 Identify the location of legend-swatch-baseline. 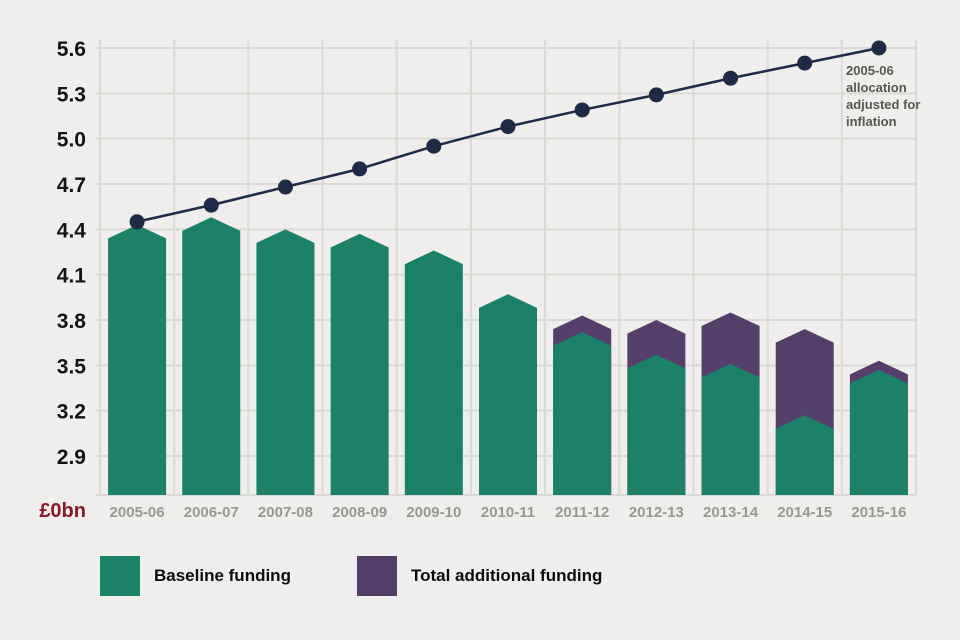
(120, 576).